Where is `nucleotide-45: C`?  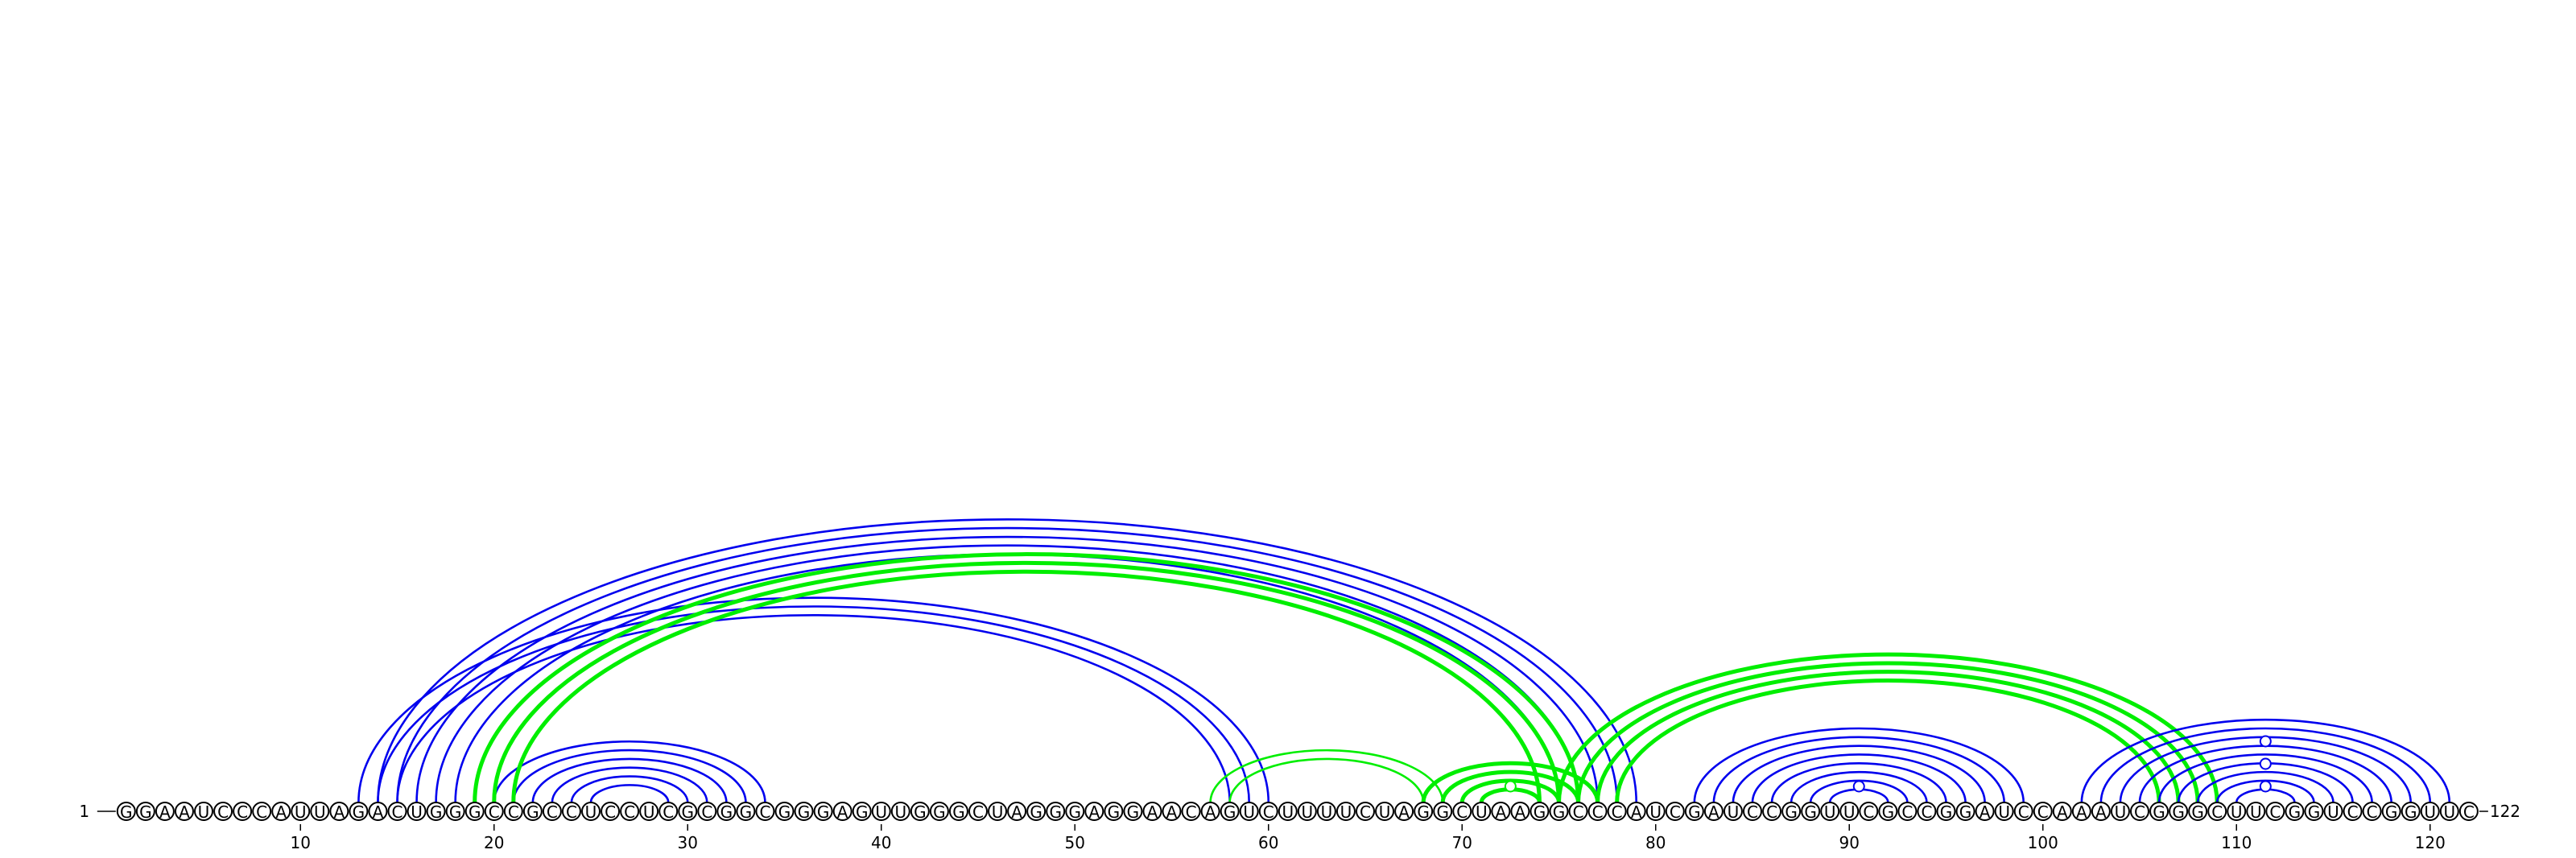 nucleotide-45: C is located at coordinates (978, 812).